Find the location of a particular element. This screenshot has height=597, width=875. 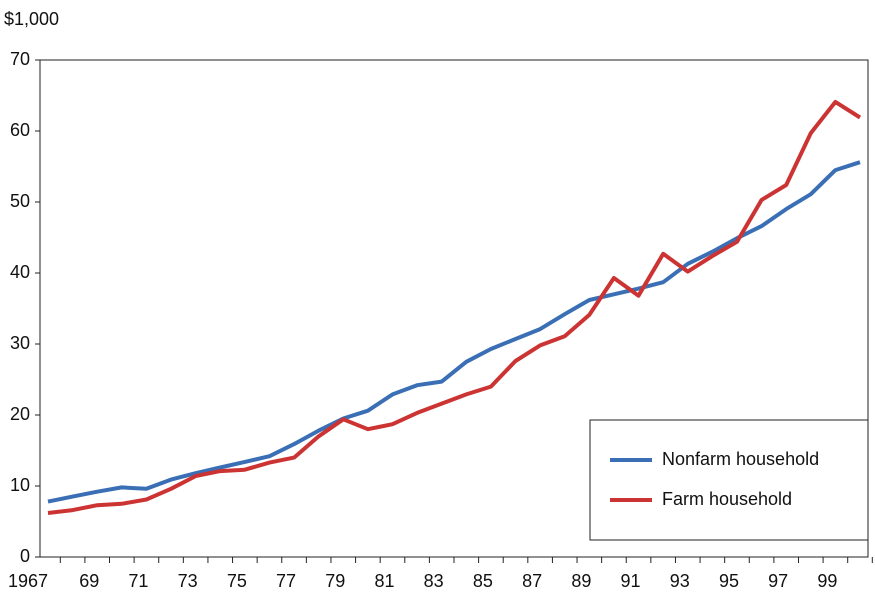

x-tick-label: 69 is located at coordinates (89, 581).